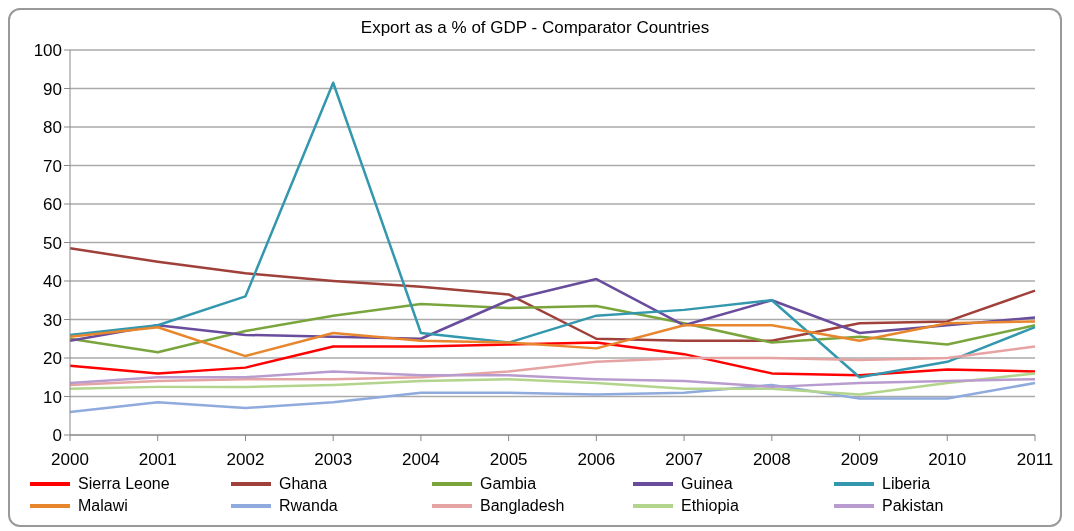  Describe the element at coordinates (508, 484) in the screenshot. I see `legend-label: Gambia` at that location.